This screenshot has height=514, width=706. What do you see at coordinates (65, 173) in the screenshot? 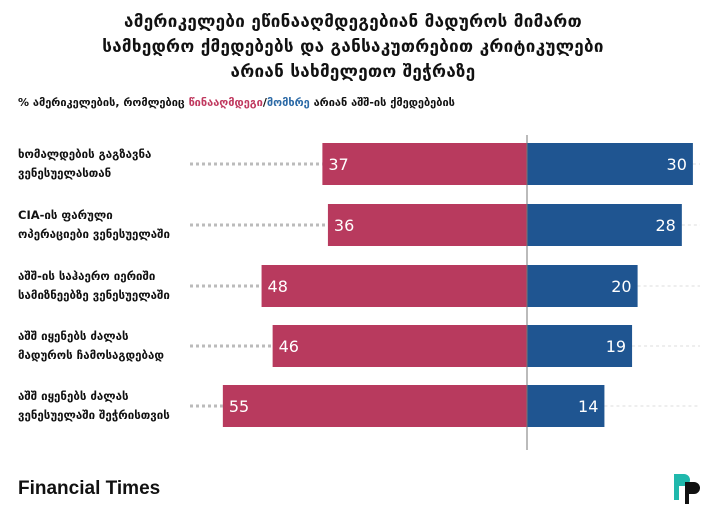
I see `category-label-line: ვენესუელასთან` at bounding box center [65, 173].